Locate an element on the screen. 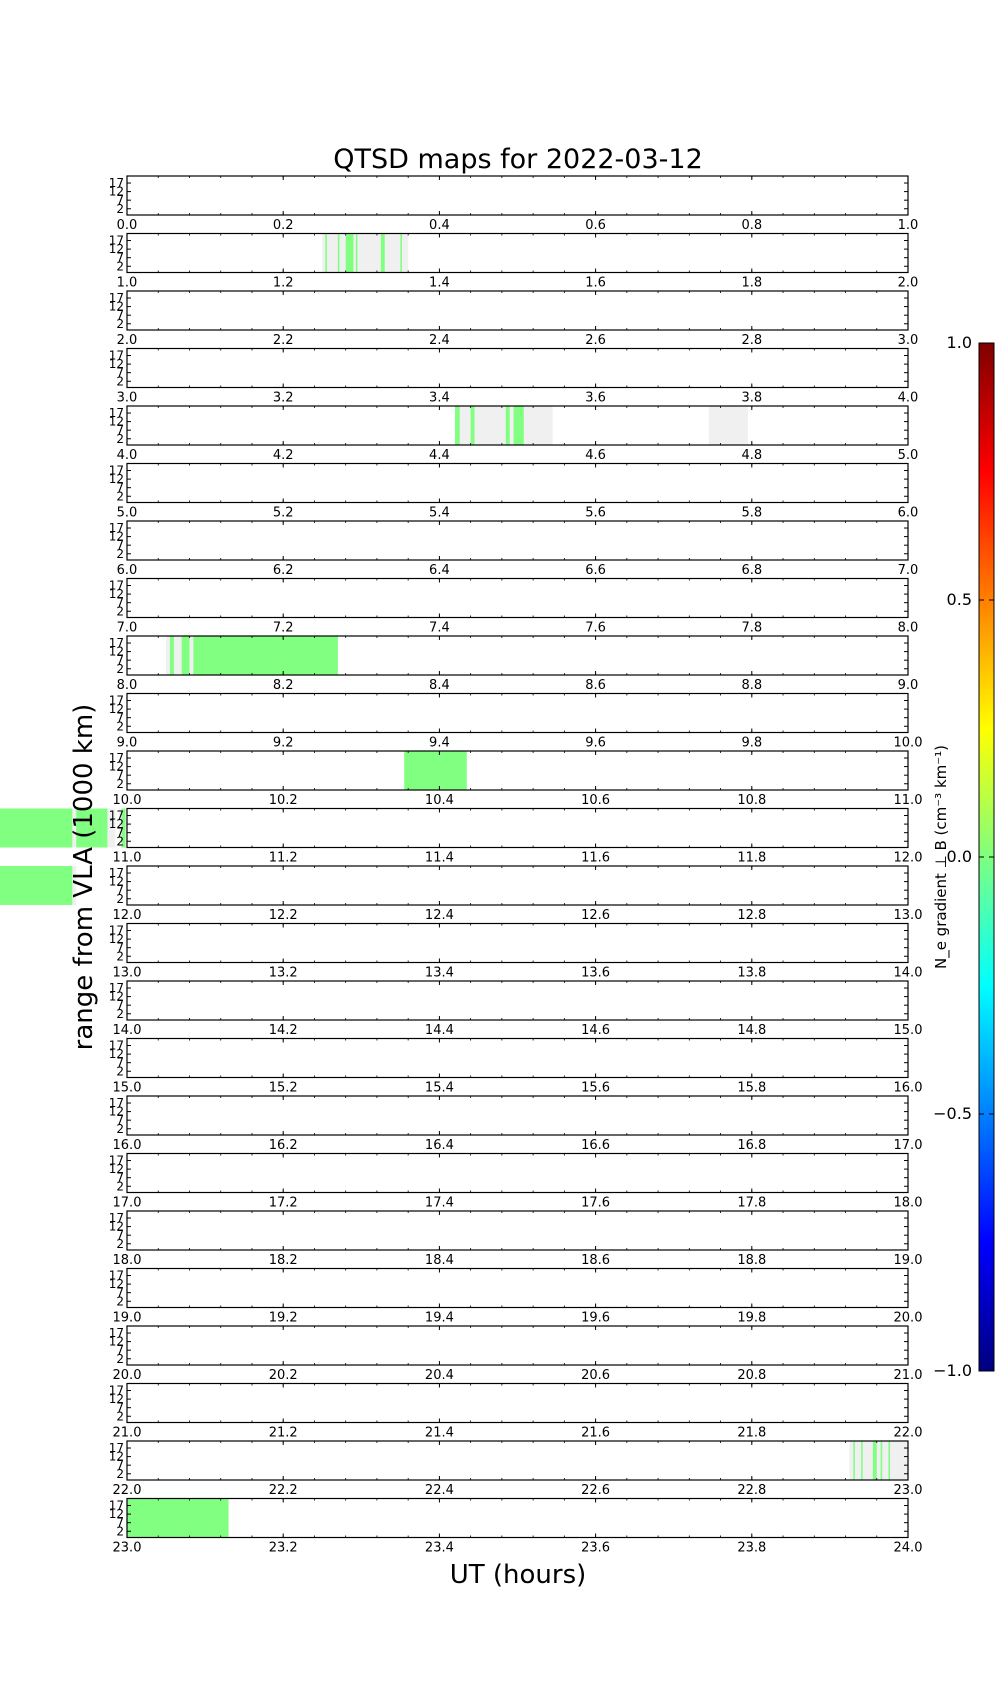 The width and height of the screenshot is (1000, 1700). x-tick-label: 23.2 is located at coordinates (283, 1548).